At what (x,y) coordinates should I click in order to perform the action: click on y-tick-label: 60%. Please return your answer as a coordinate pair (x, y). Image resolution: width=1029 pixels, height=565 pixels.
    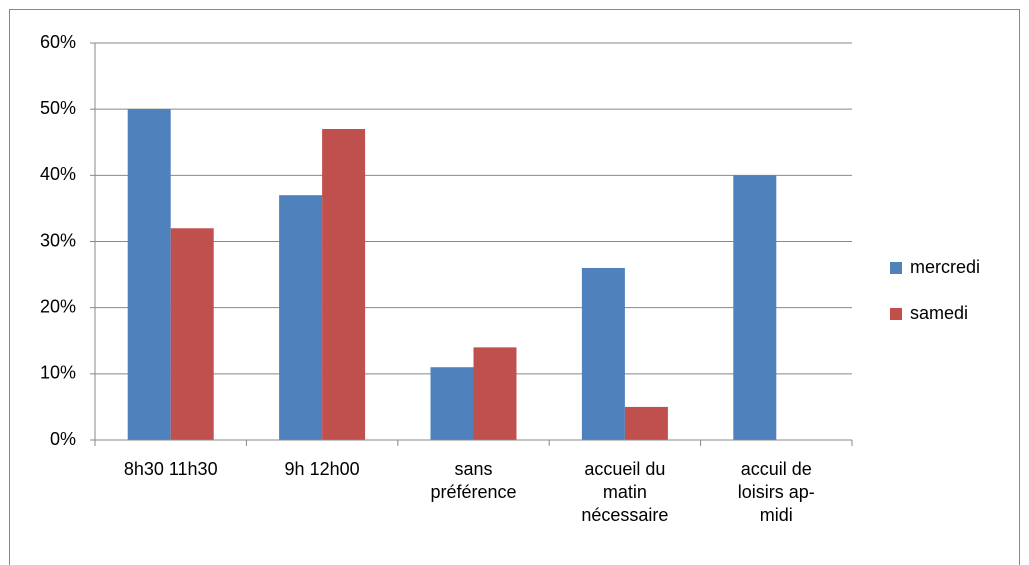
    Looking at the image, I should click on (58, 42).